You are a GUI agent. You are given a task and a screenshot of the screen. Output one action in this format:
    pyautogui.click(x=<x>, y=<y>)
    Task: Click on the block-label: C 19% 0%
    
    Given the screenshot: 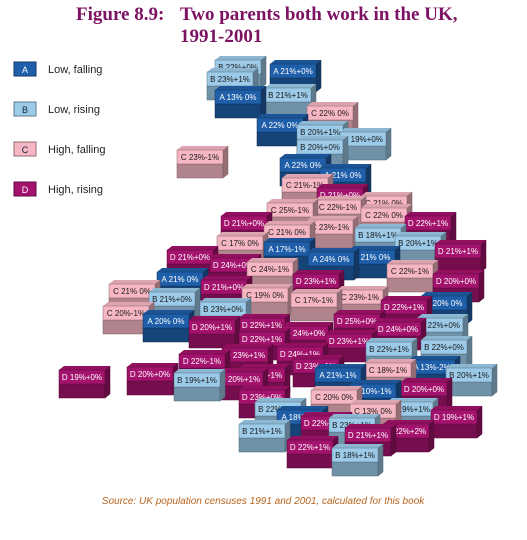 What is the action you would take?
    pyautogui.click(x=265, y=295)
    